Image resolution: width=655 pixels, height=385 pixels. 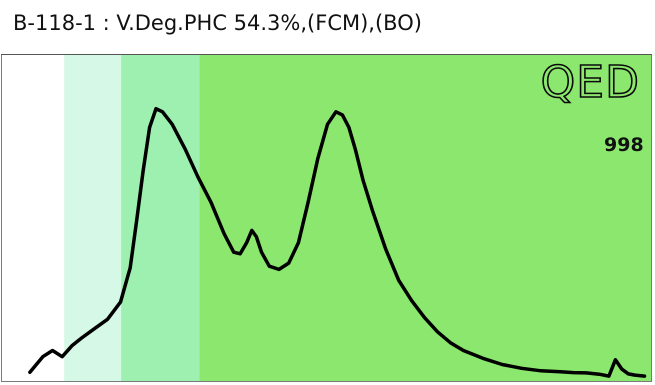 What do you see at coordinates (217, 23) in the screenshot?
I see `chart-title: B-118-1 : V.Deg.PHC 54.3%,(FCM),(BO)` at bounding box center [217, 23].